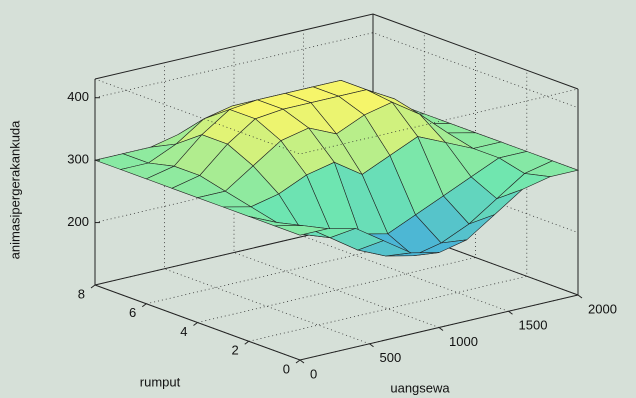 This screenshot has width=636, height=398. Describe the element at coordinates (391, 357) in the screenshot. I see `x-tick-label: 500` at that location.